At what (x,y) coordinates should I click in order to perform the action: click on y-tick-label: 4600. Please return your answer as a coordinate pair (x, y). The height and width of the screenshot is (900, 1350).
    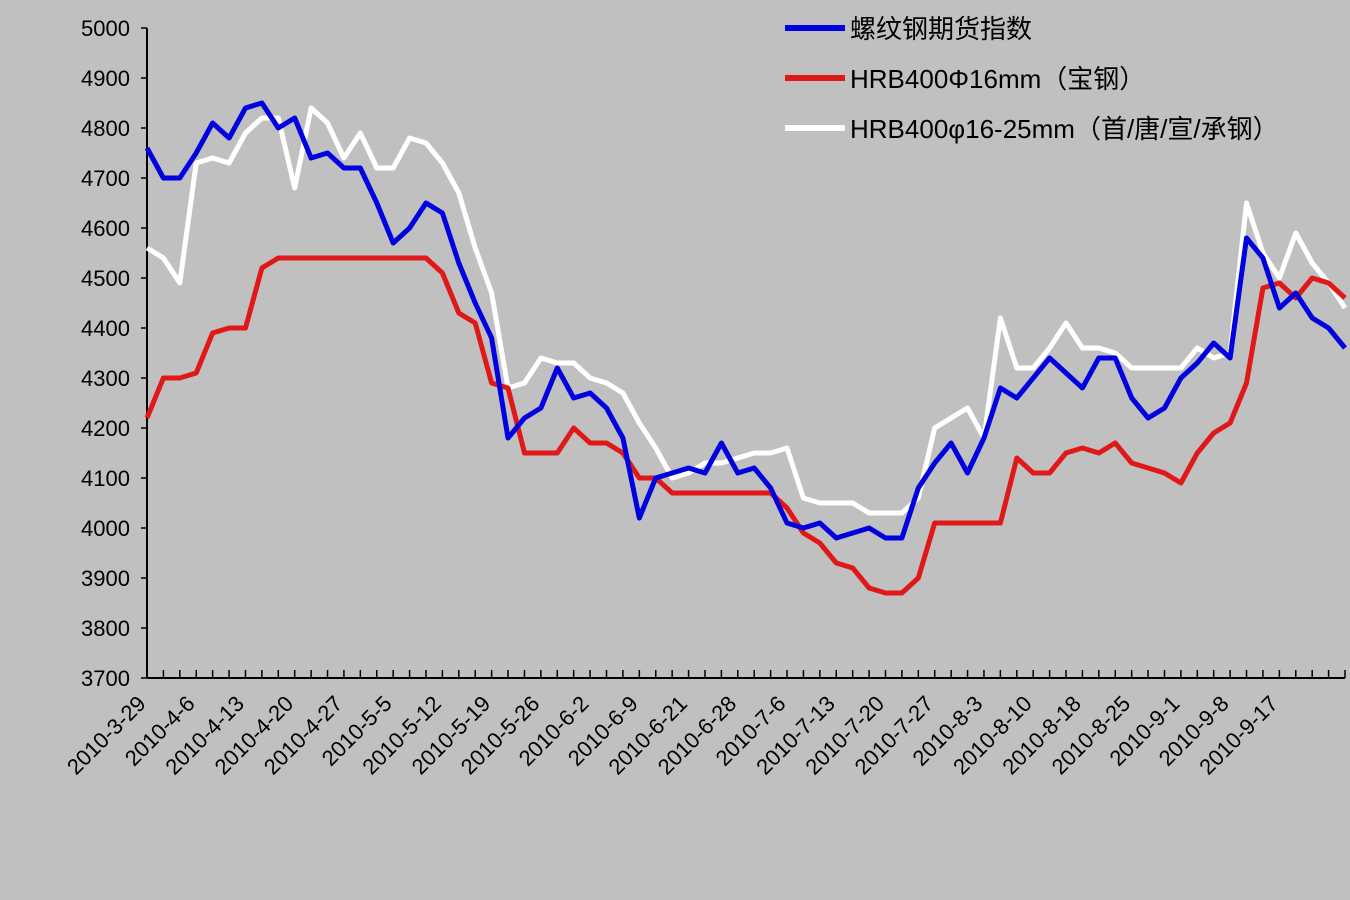
    Looking at the image, I should click on (105, 228).